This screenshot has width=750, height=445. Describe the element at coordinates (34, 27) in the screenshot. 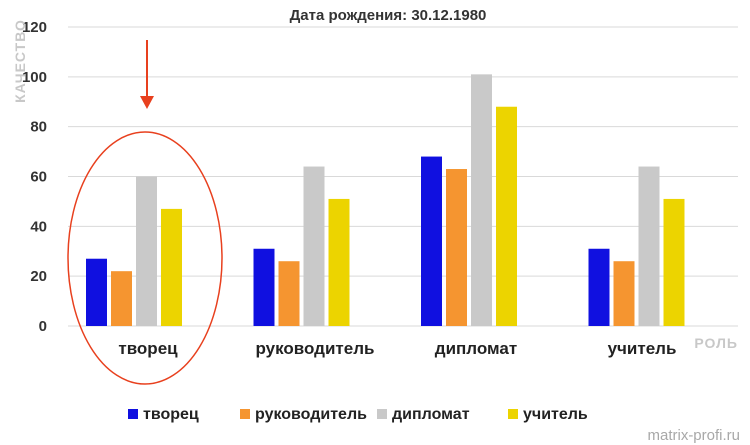

I see `y-tick-label: 120` at that location.